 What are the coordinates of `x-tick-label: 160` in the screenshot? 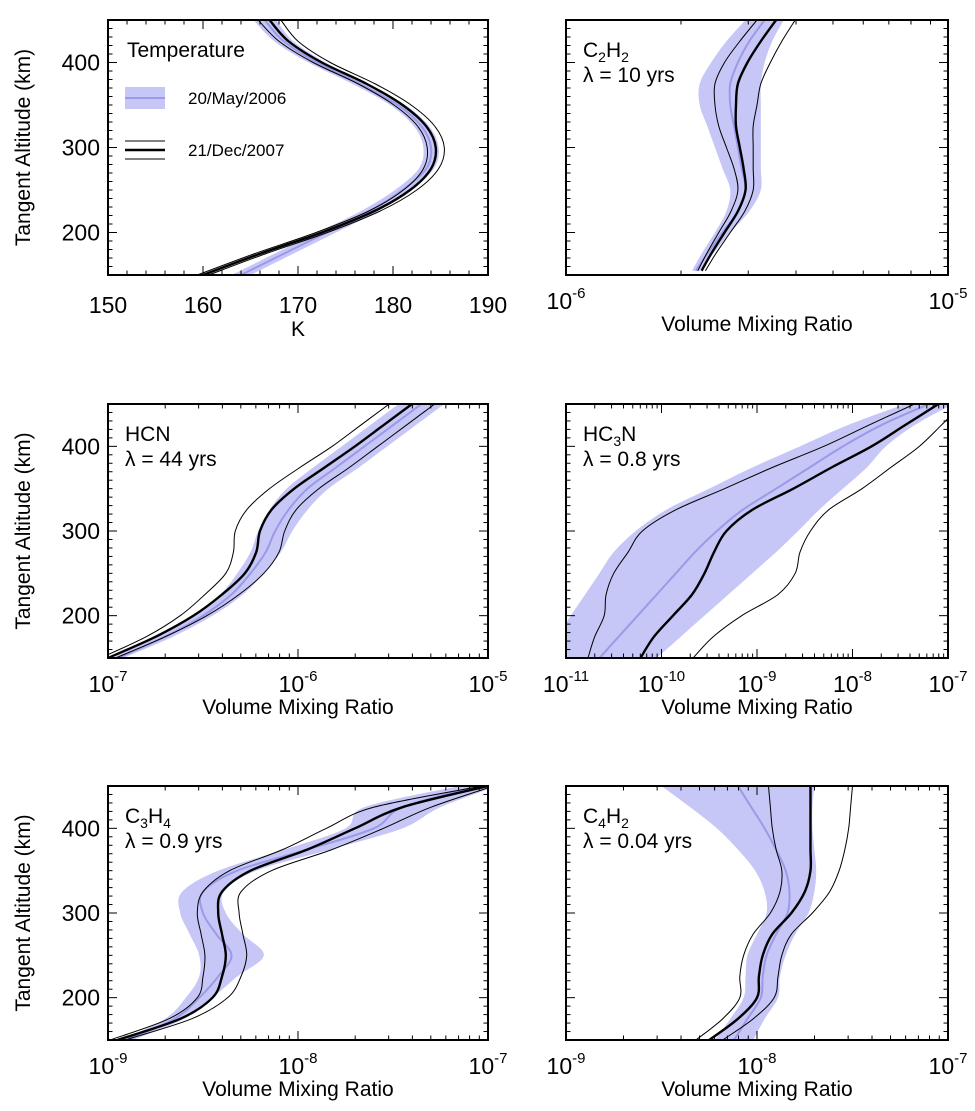 It's located at (203, 305).